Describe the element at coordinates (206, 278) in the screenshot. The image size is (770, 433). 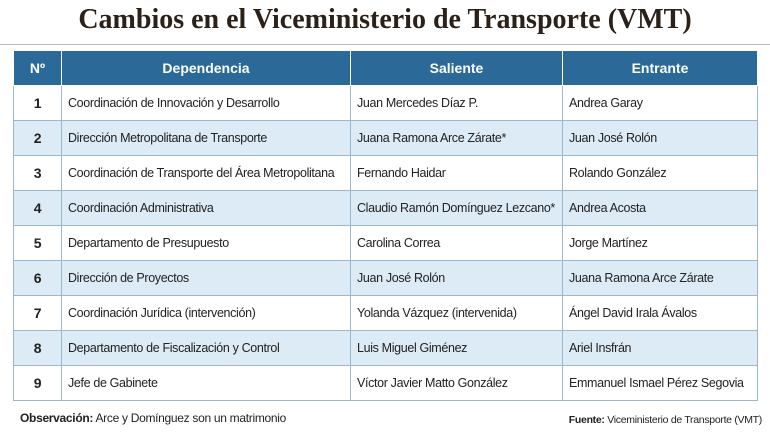
I see `cell: Dirección de Proyectos` at that location.